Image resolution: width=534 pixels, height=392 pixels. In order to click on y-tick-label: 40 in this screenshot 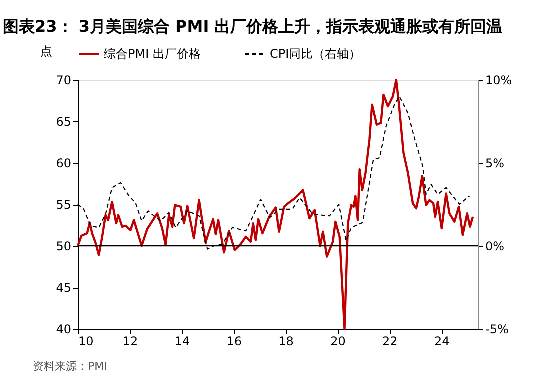, I will do `click(64, 329)`.